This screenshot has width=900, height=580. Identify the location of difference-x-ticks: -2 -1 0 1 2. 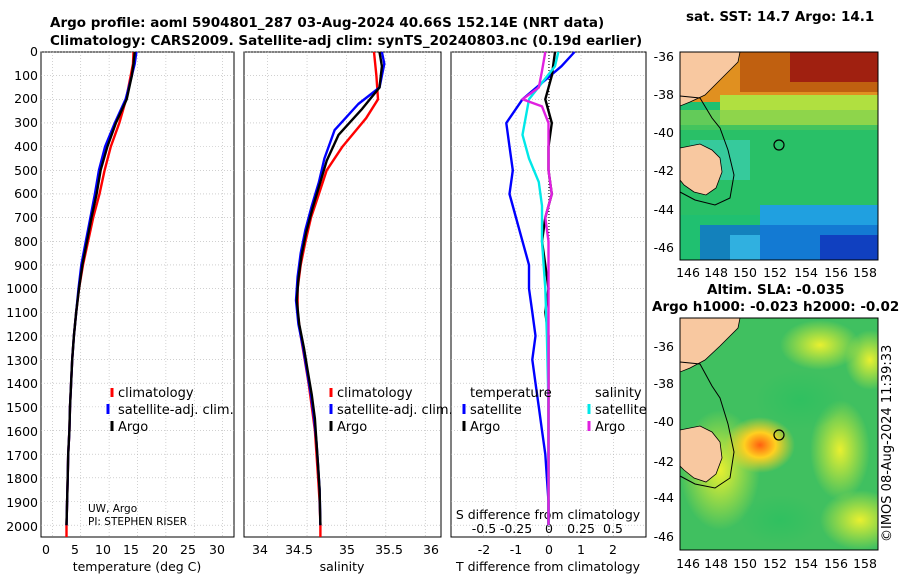
(547, 549).